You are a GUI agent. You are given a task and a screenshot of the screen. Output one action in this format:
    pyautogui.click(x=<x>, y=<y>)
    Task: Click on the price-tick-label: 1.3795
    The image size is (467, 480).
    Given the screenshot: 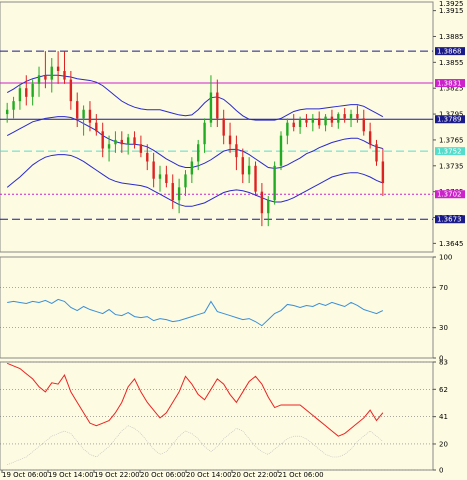 What is the action you would take?
    pyautogui.click(x=451, y=115)
    